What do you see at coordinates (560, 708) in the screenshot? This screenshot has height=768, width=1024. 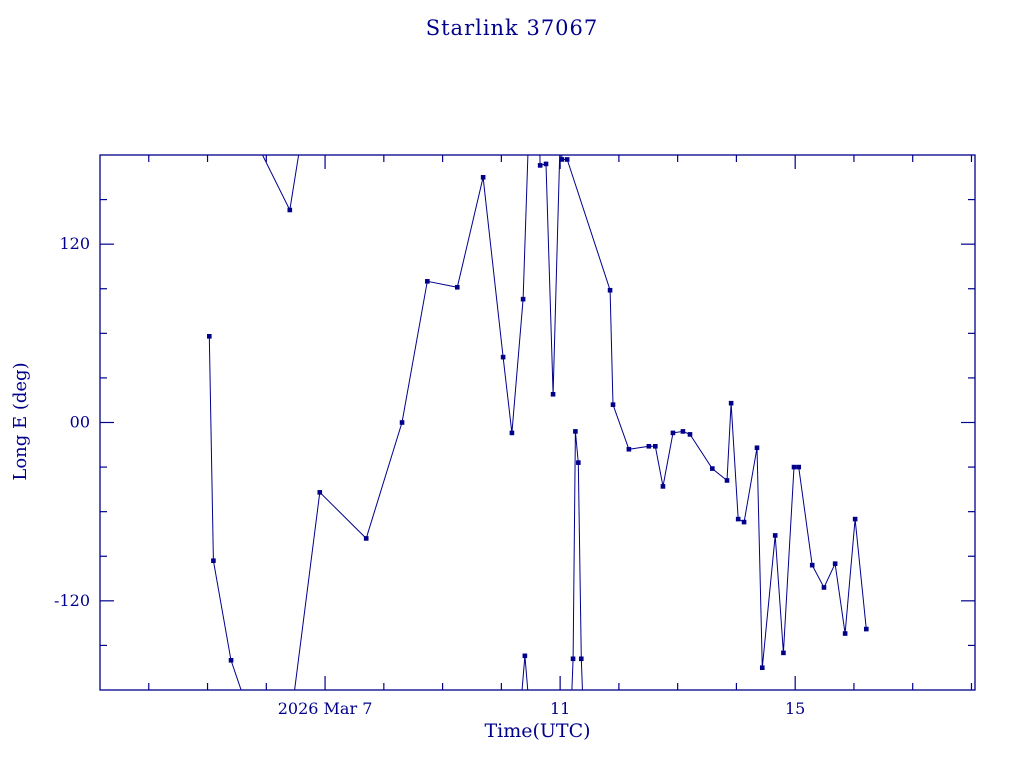 I see `x-tick-label: 11` at bounding box center [560, 708].